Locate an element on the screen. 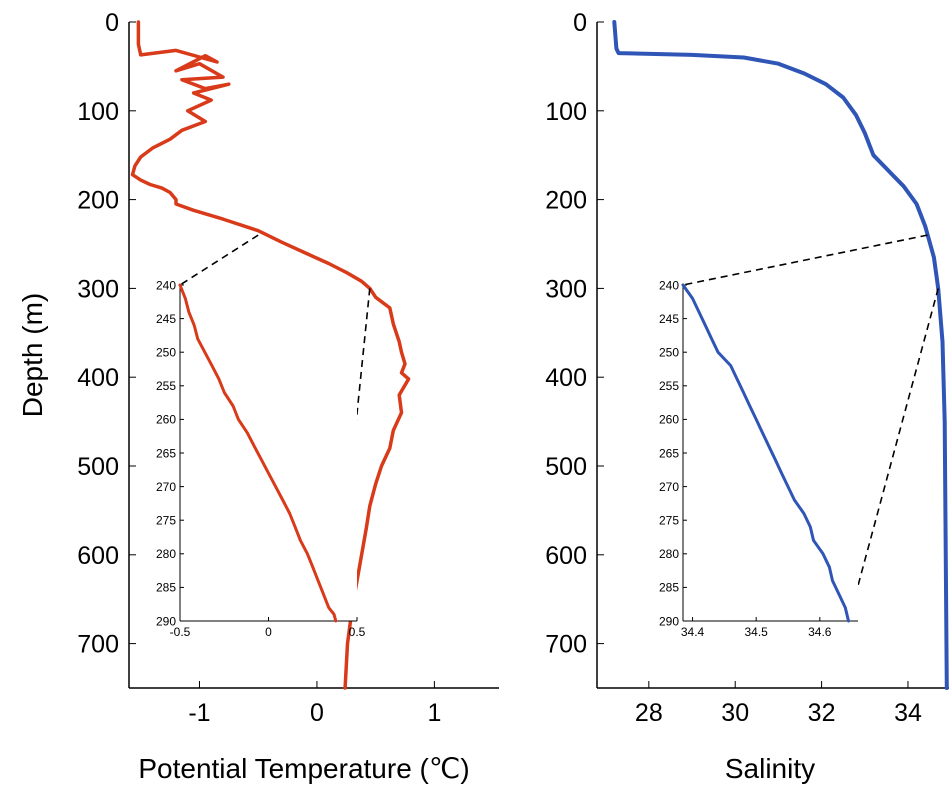  temperature-inset-y-tick-label: 240 is located at coordinates (166, 285).